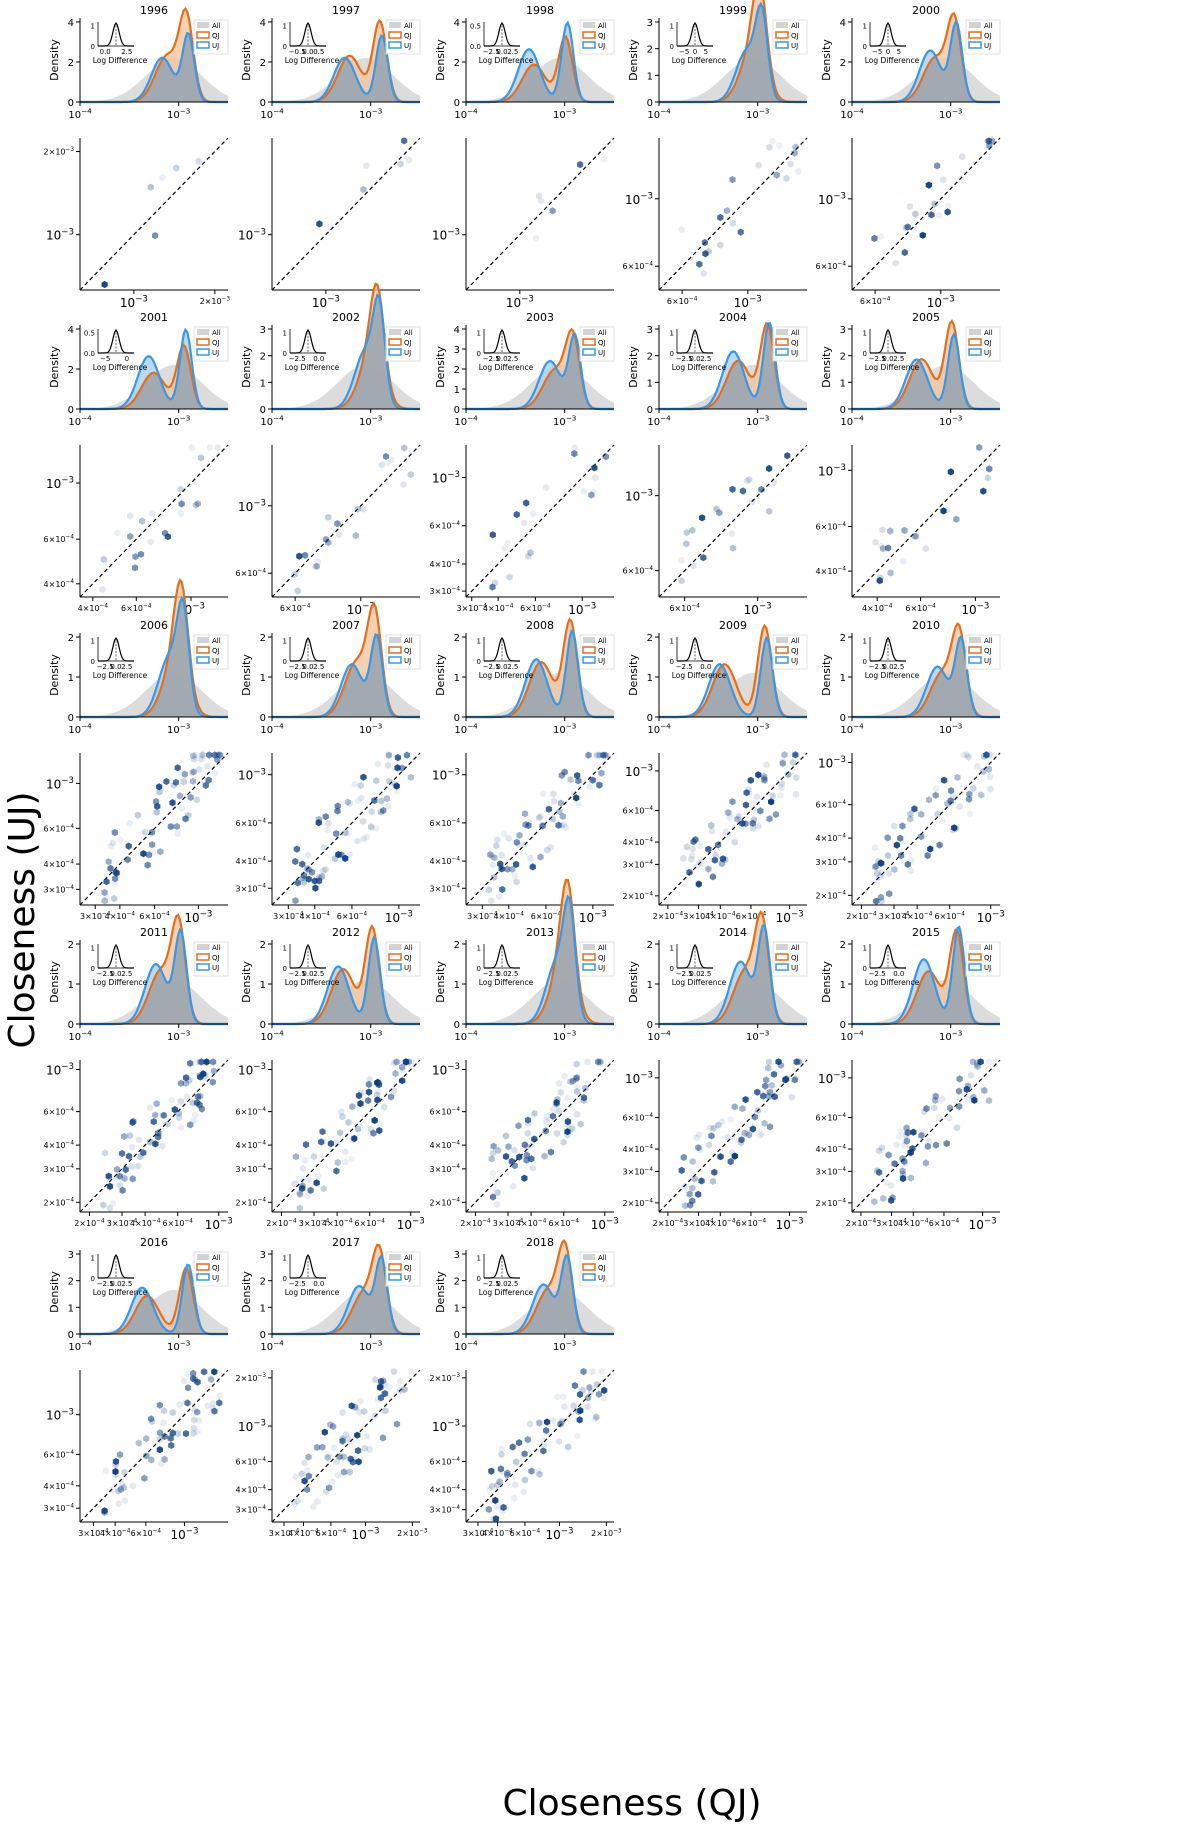 The width and height of the screenshot is (1185, 1833). Describe the element at coordinates (546, 916) in the screenshot. I see `scatter-x-tick-label: 6×10⁻⁴` at that location.